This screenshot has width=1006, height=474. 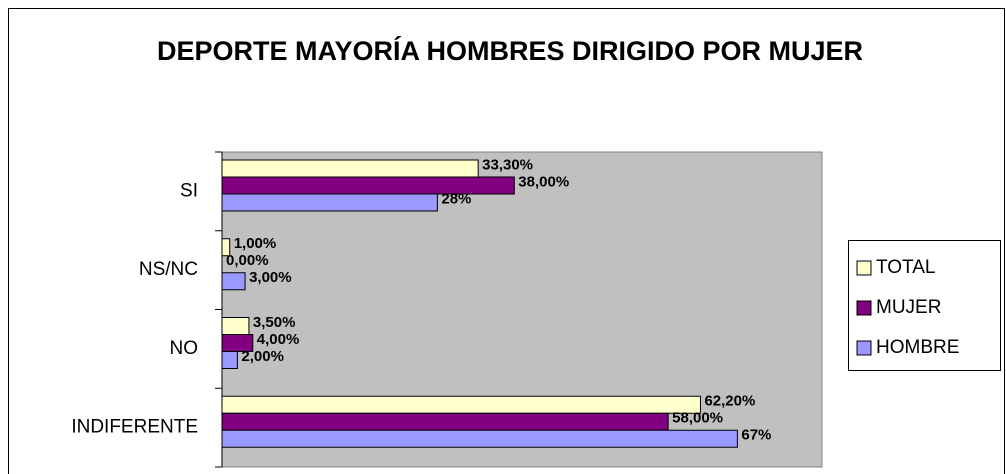 I want to click on y-tick-label: INDIFERENTE, so click(x=134, y=427).